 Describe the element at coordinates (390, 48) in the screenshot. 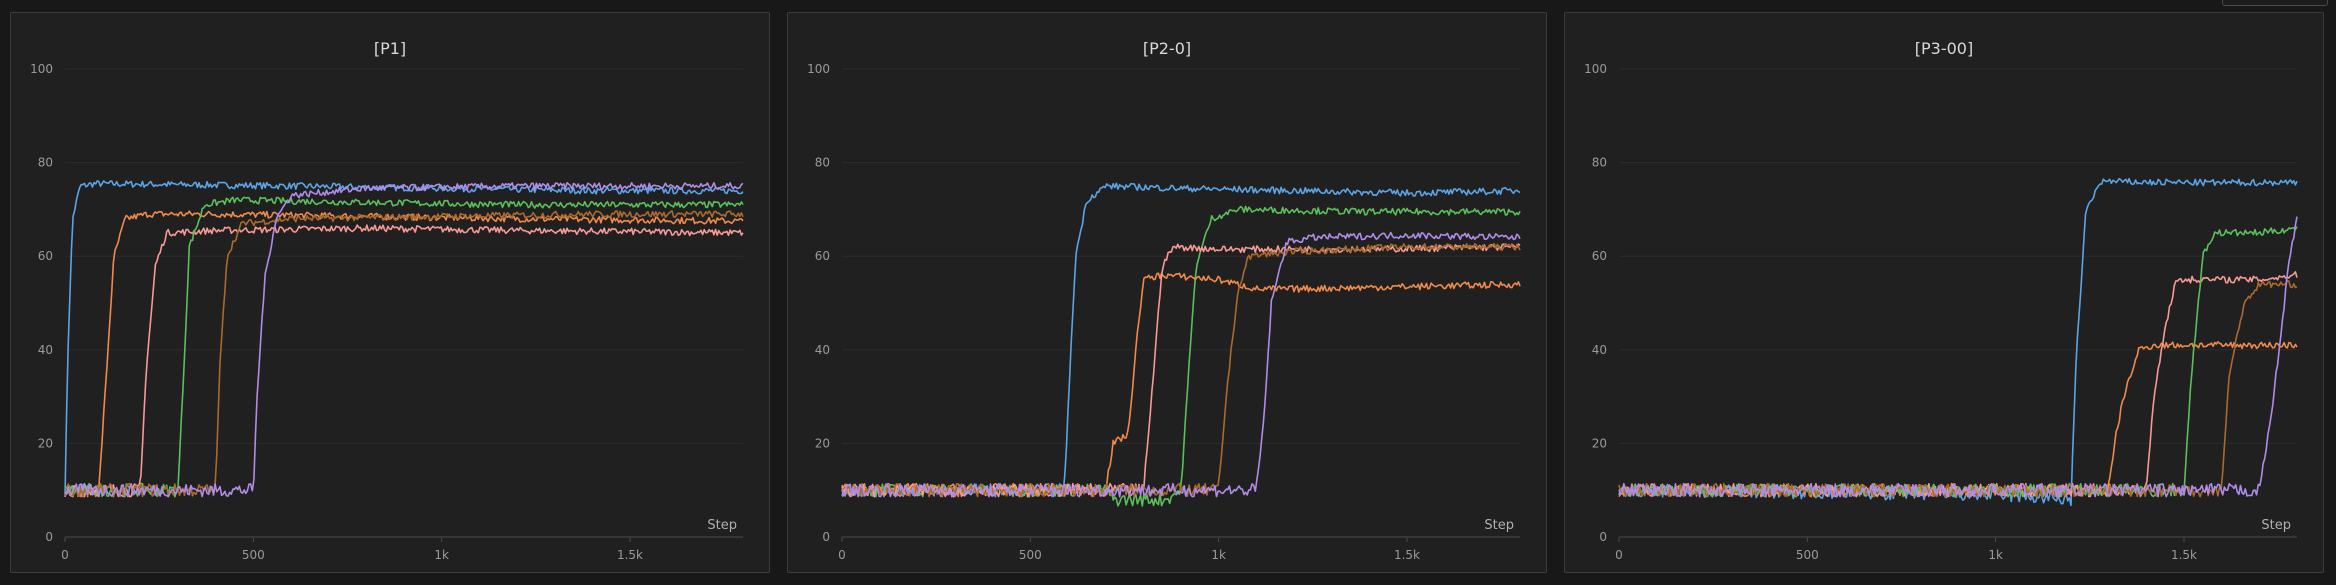

I see `chart-title: [P1]` at that location.